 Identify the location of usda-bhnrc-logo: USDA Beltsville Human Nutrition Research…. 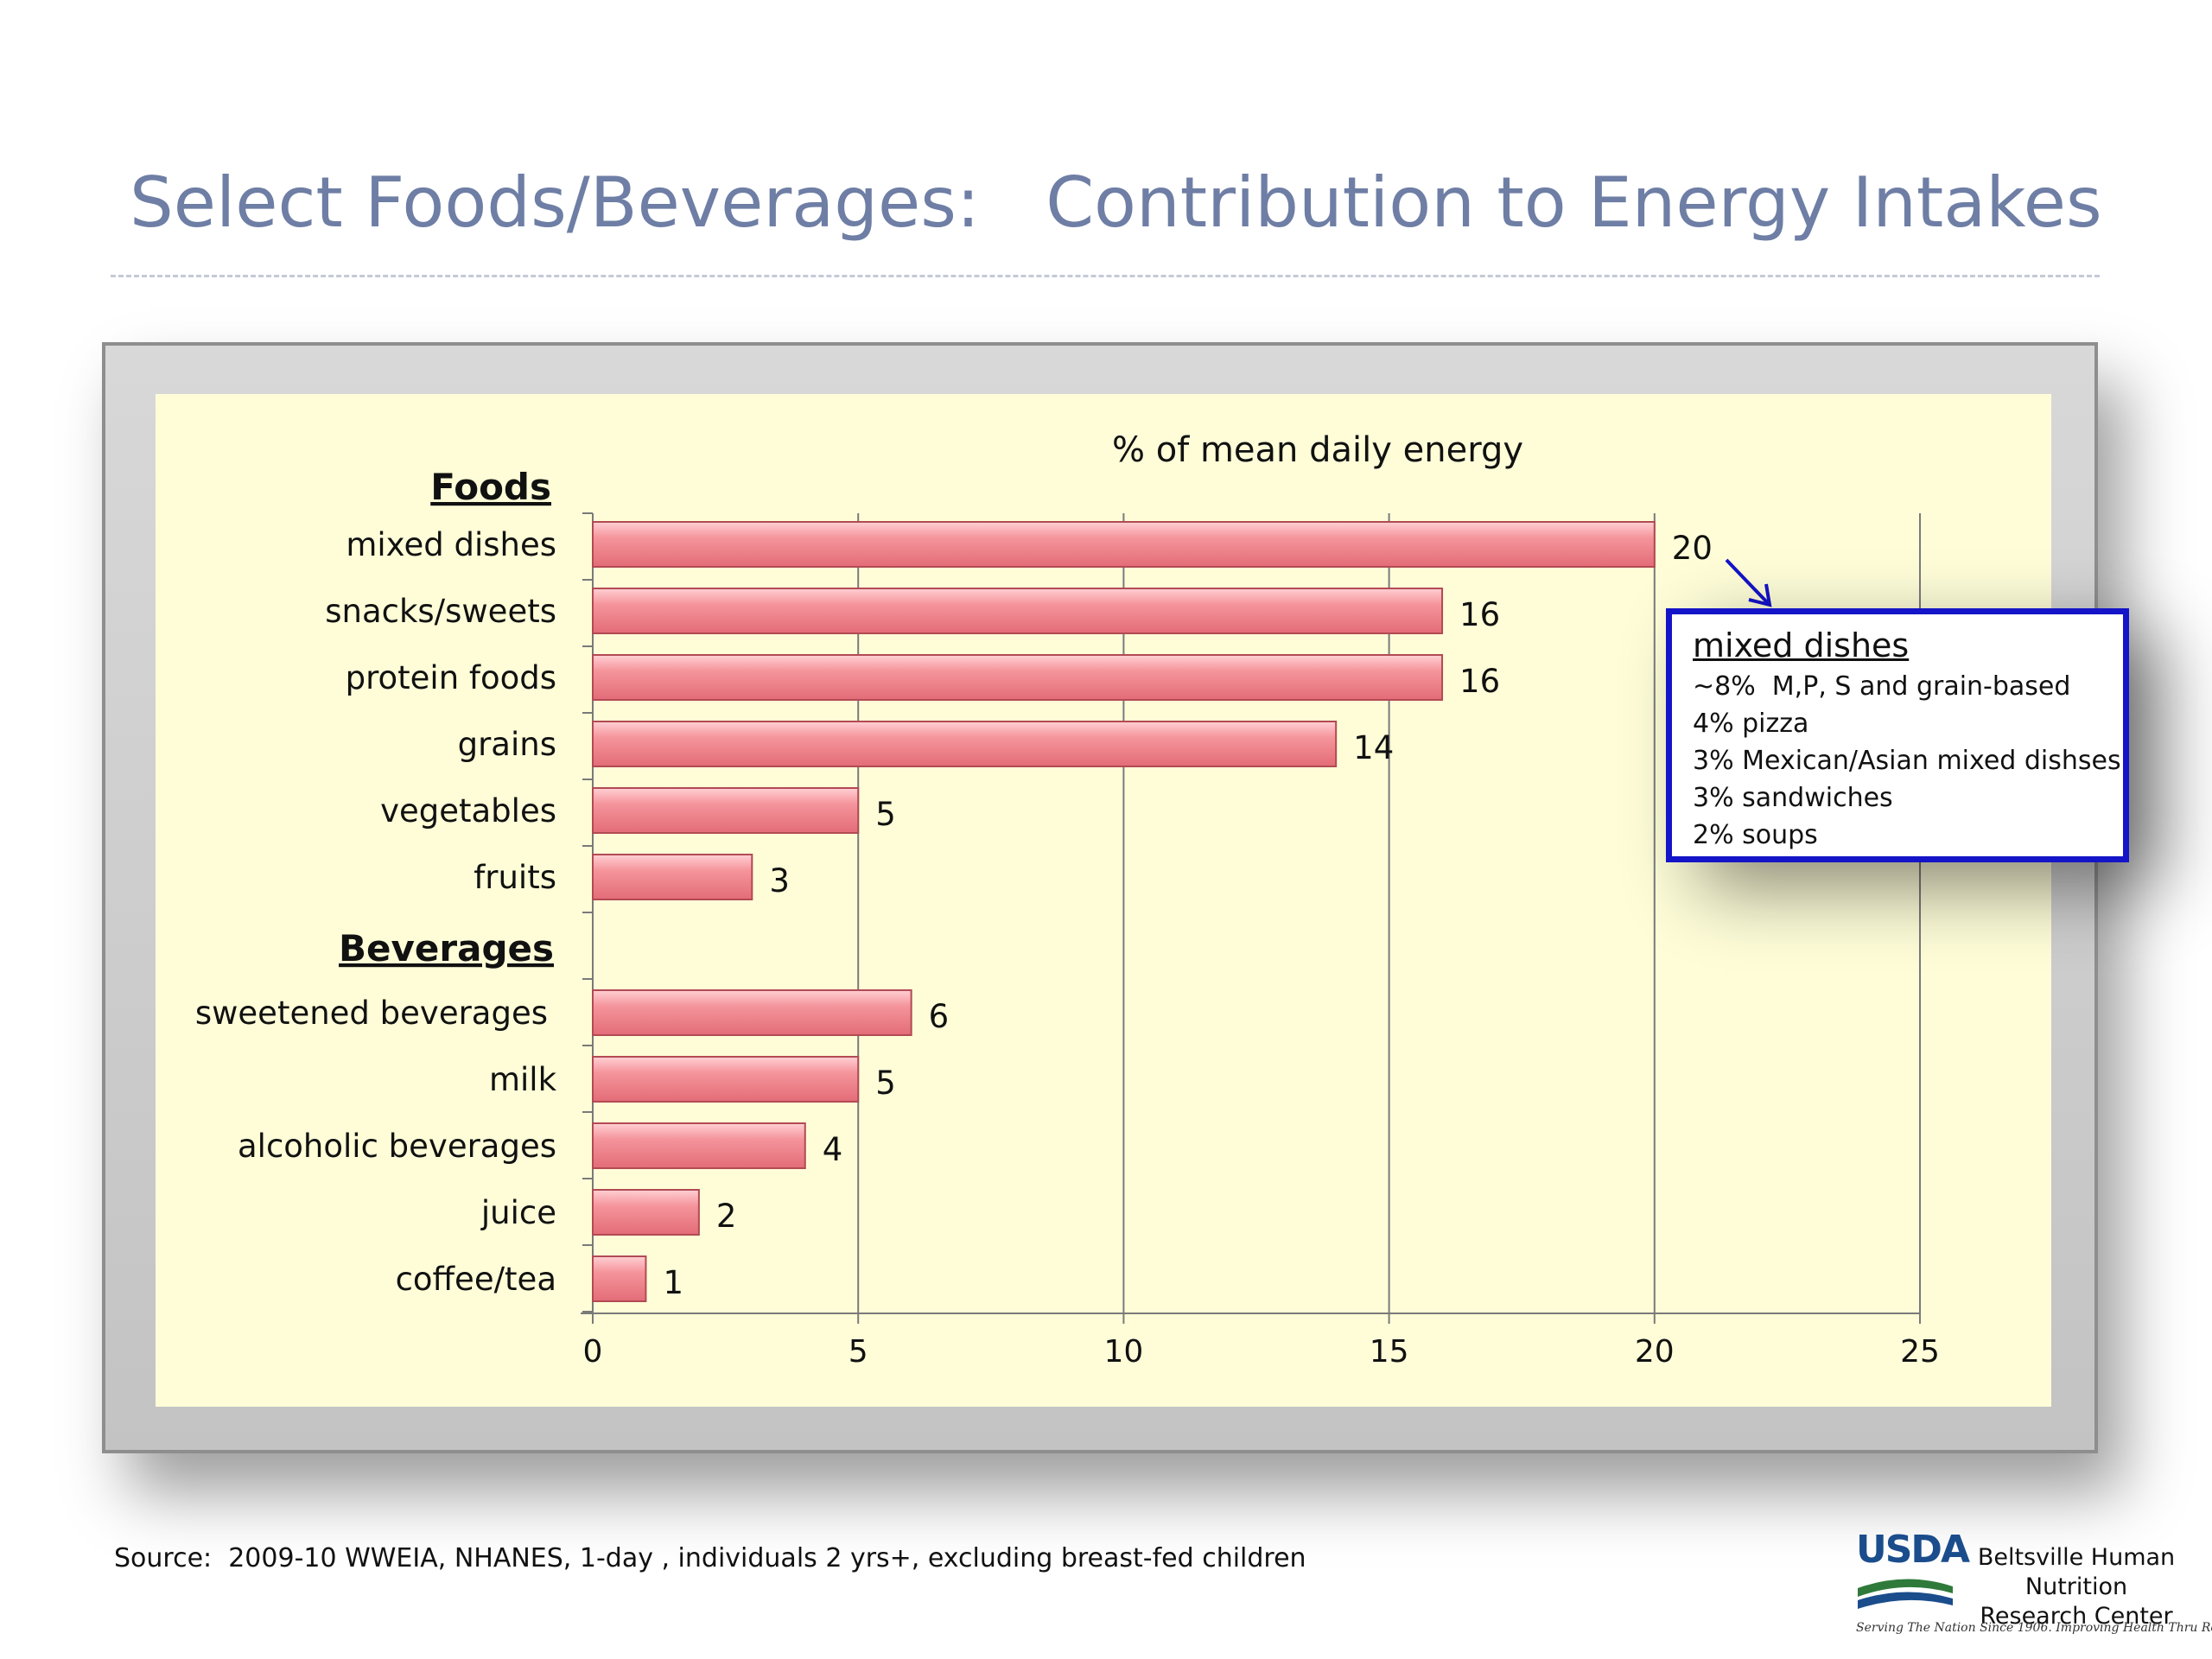
(2034, 1584).